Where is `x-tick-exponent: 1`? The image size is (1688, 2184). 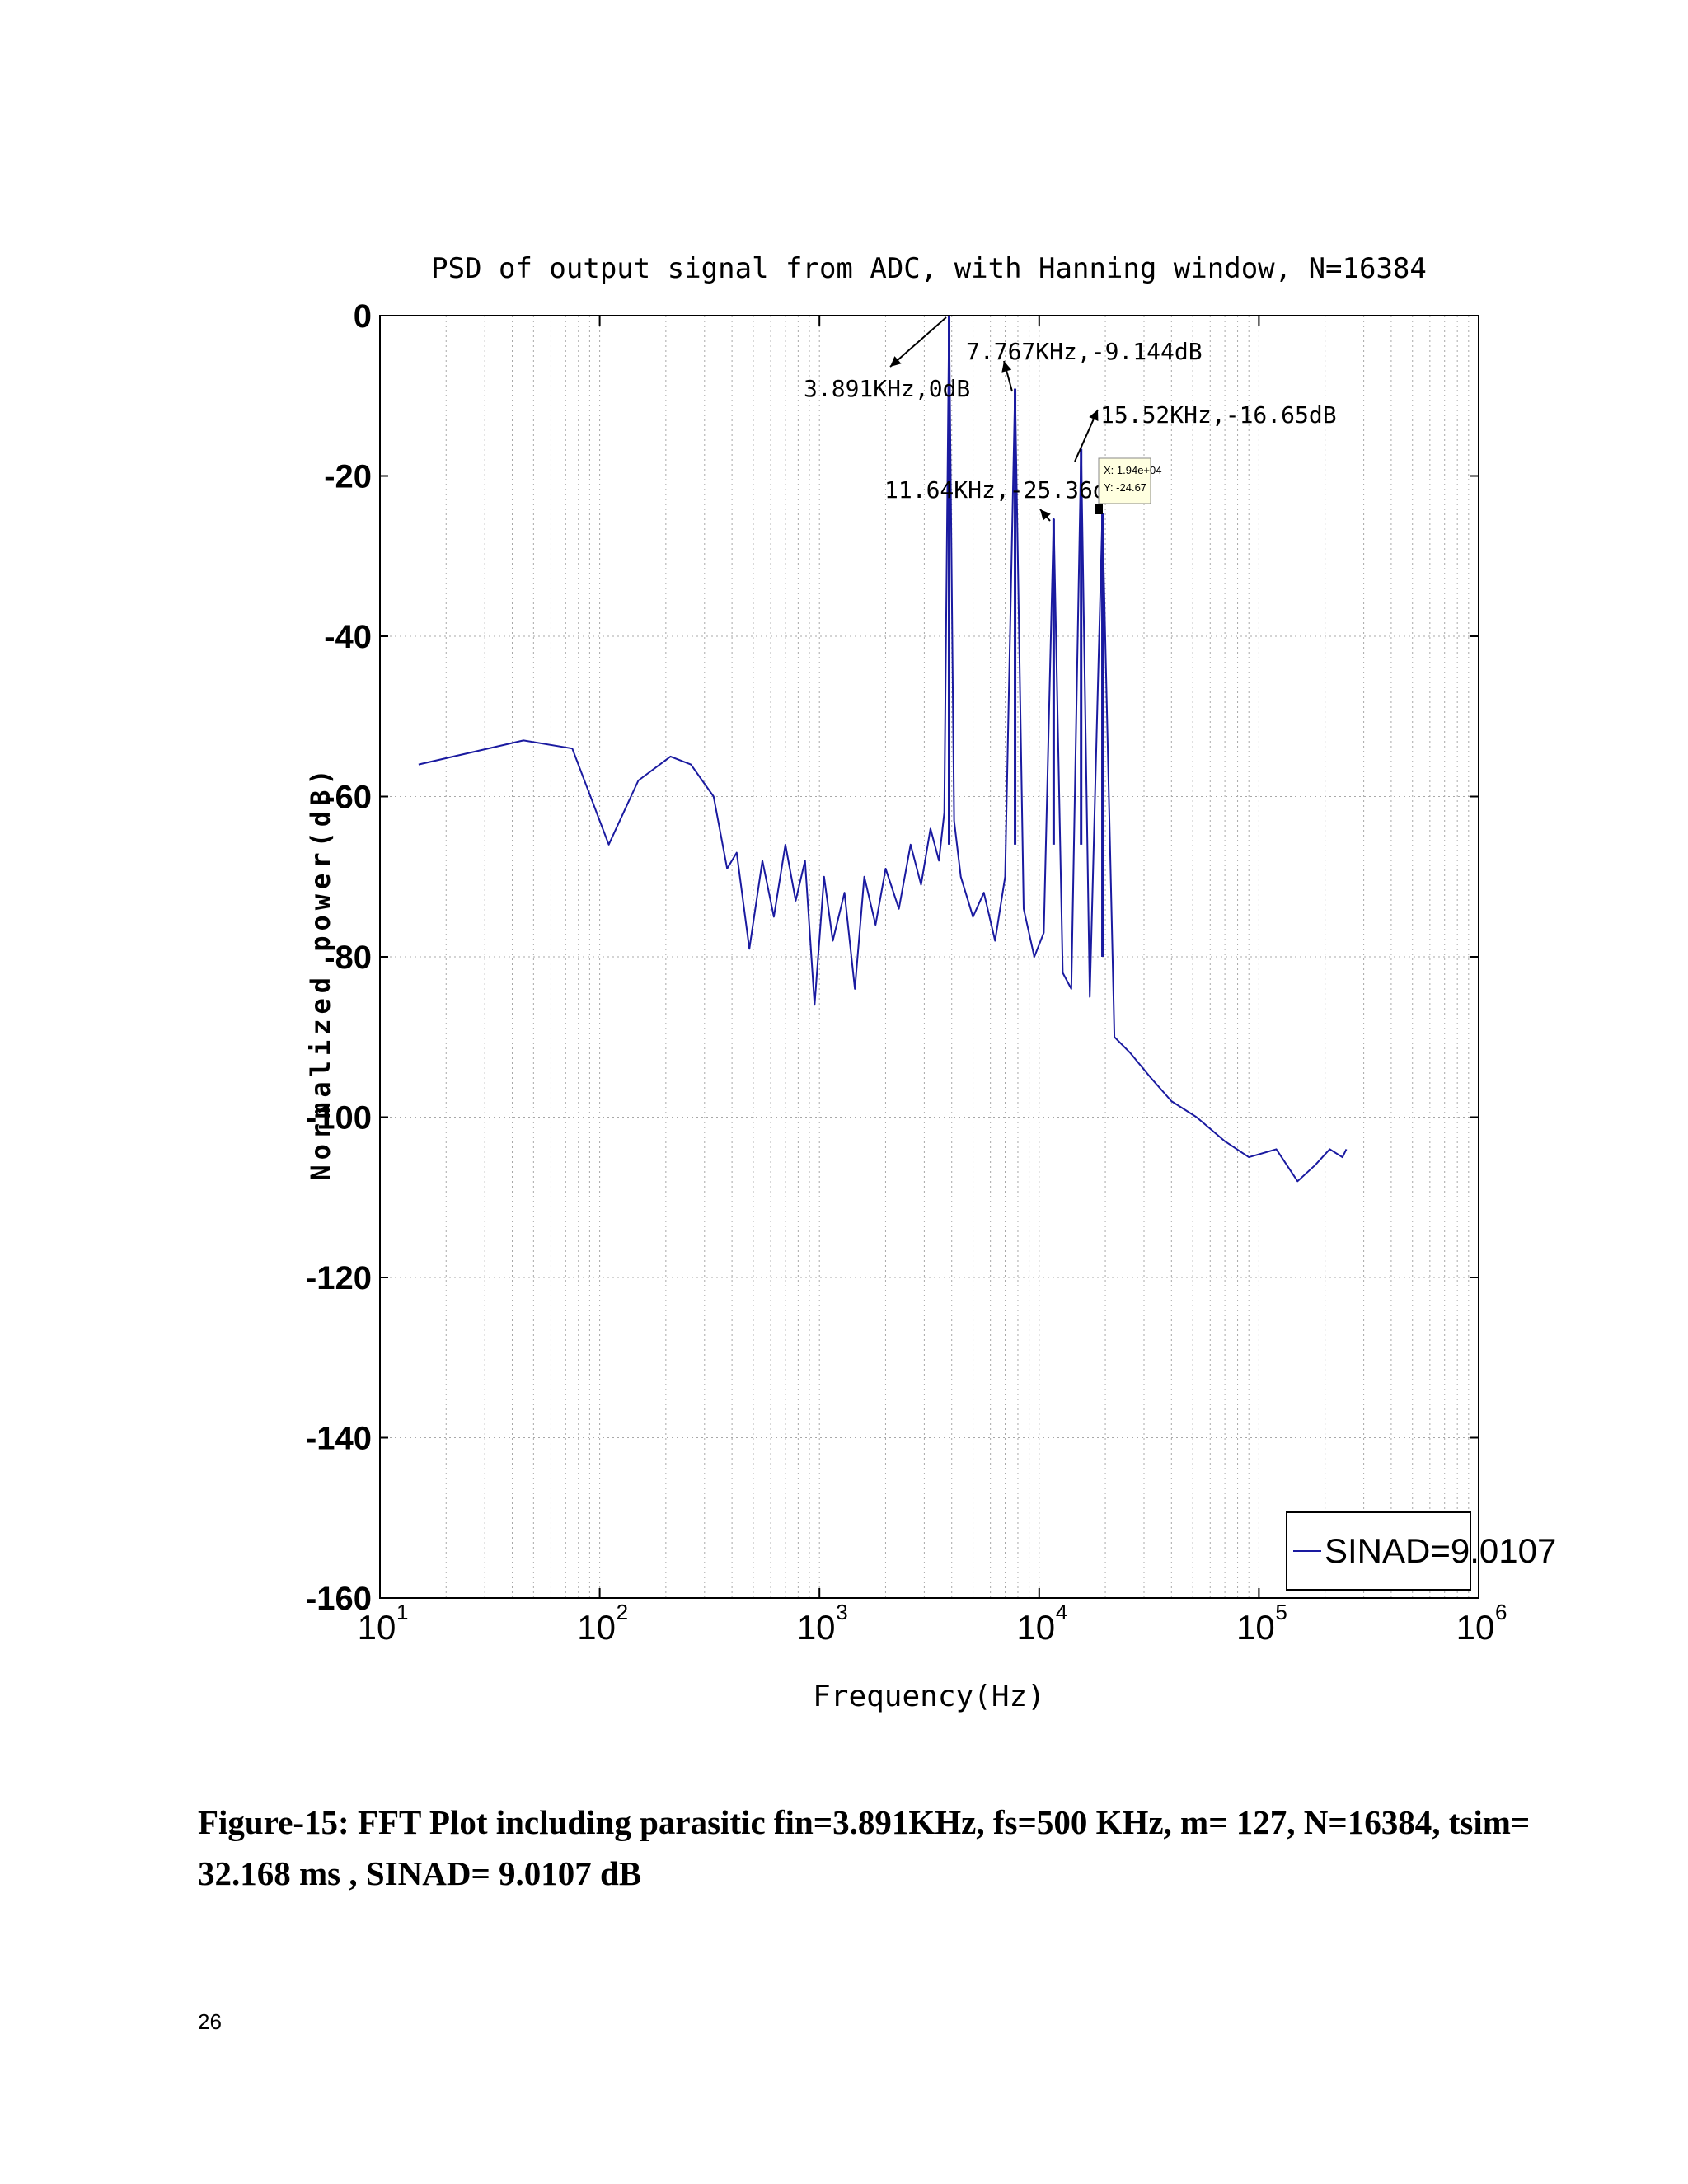 x-tick-exponent: 1 is located at coordinates (402, 1612).